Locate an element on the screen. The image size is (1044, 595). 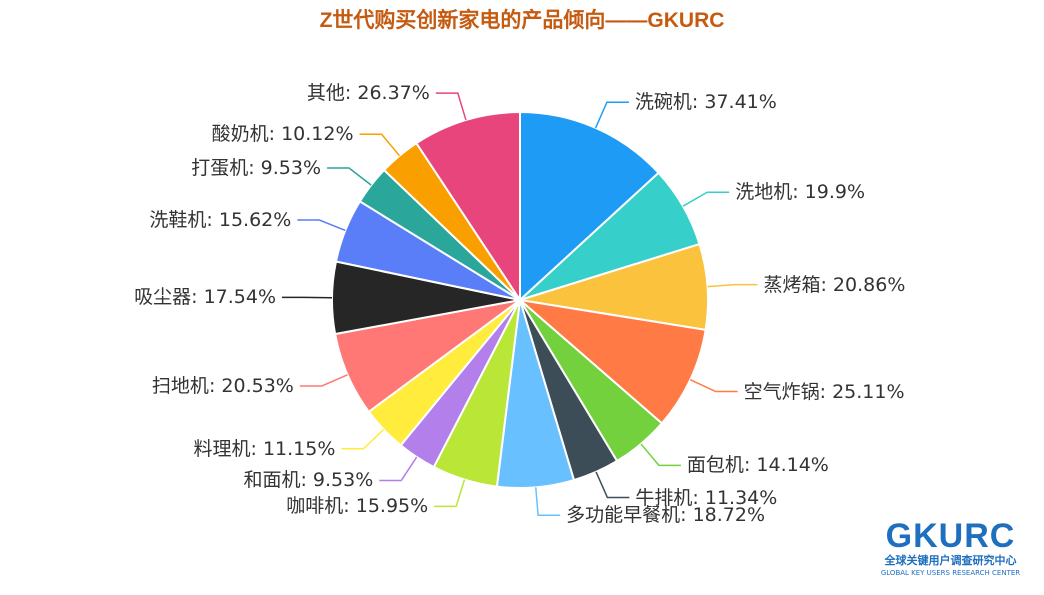
label-value: 26.37% is located at coordinates (393, 93).